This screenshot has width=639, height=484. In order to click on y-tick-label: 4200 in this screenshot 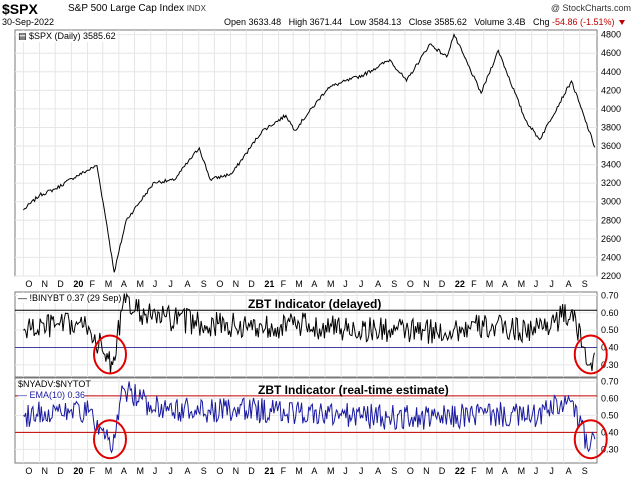, I will do `click(611, 90)`.